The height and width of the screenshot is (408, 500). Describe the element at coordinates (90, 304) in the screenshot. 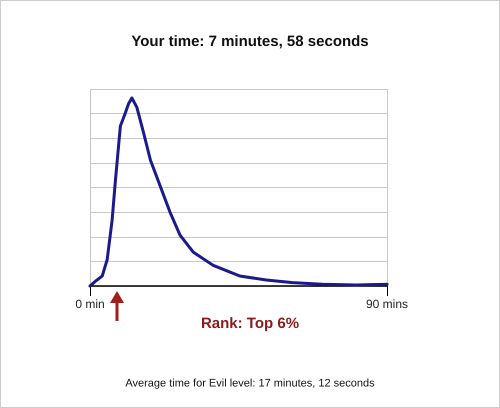

I see `x-tick-label: 0 min` at that location.